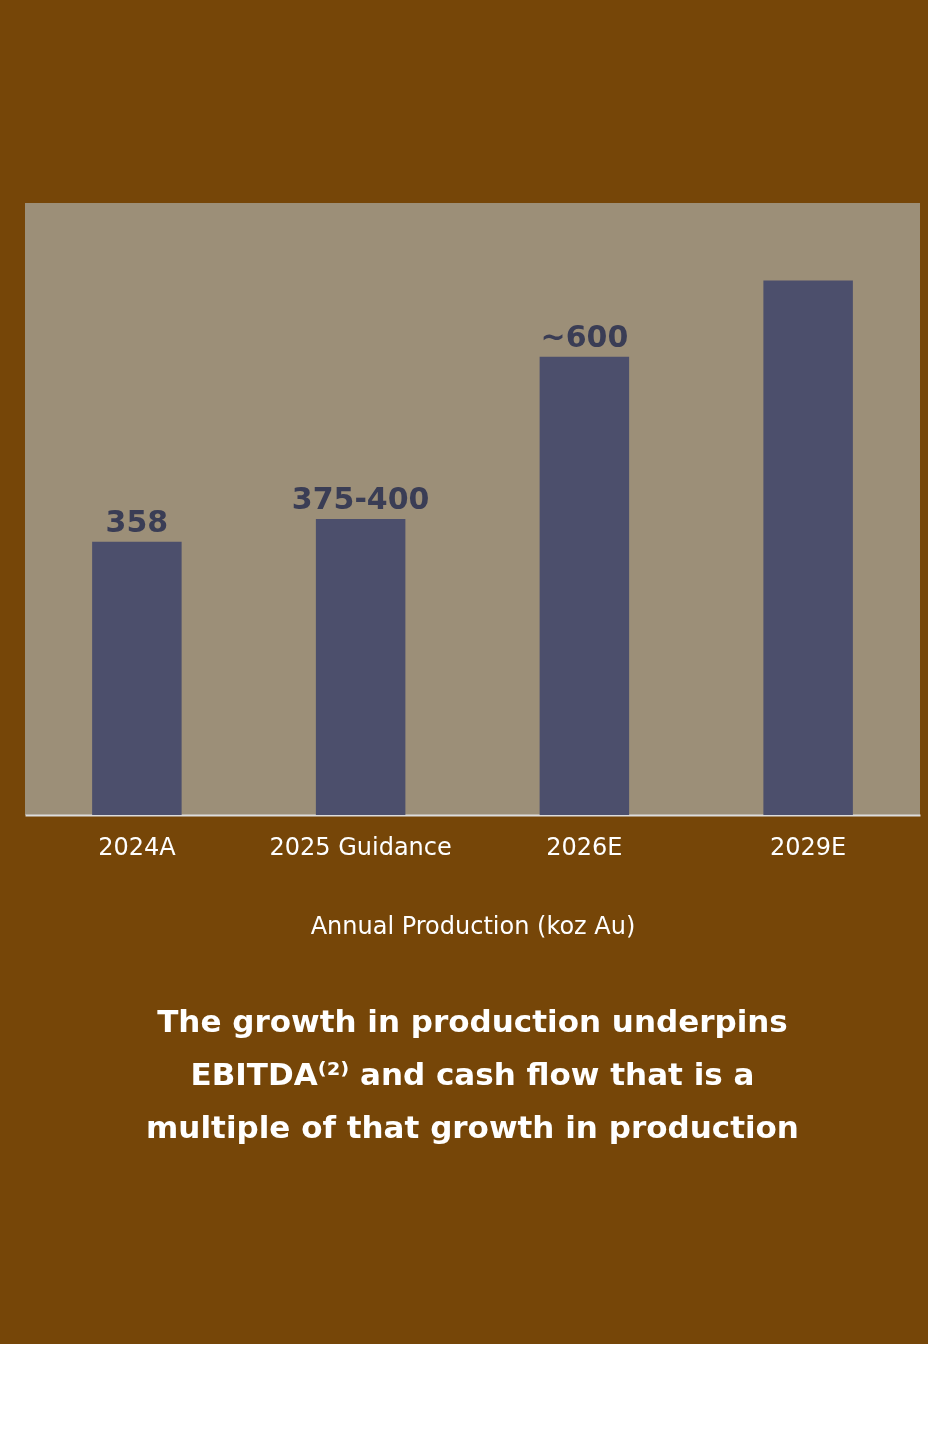 The height and width of the screenshot is (1440, 928). Describe the element at coordinates (137, 521) in the screenshot. I see `data-label: 358` at that location.